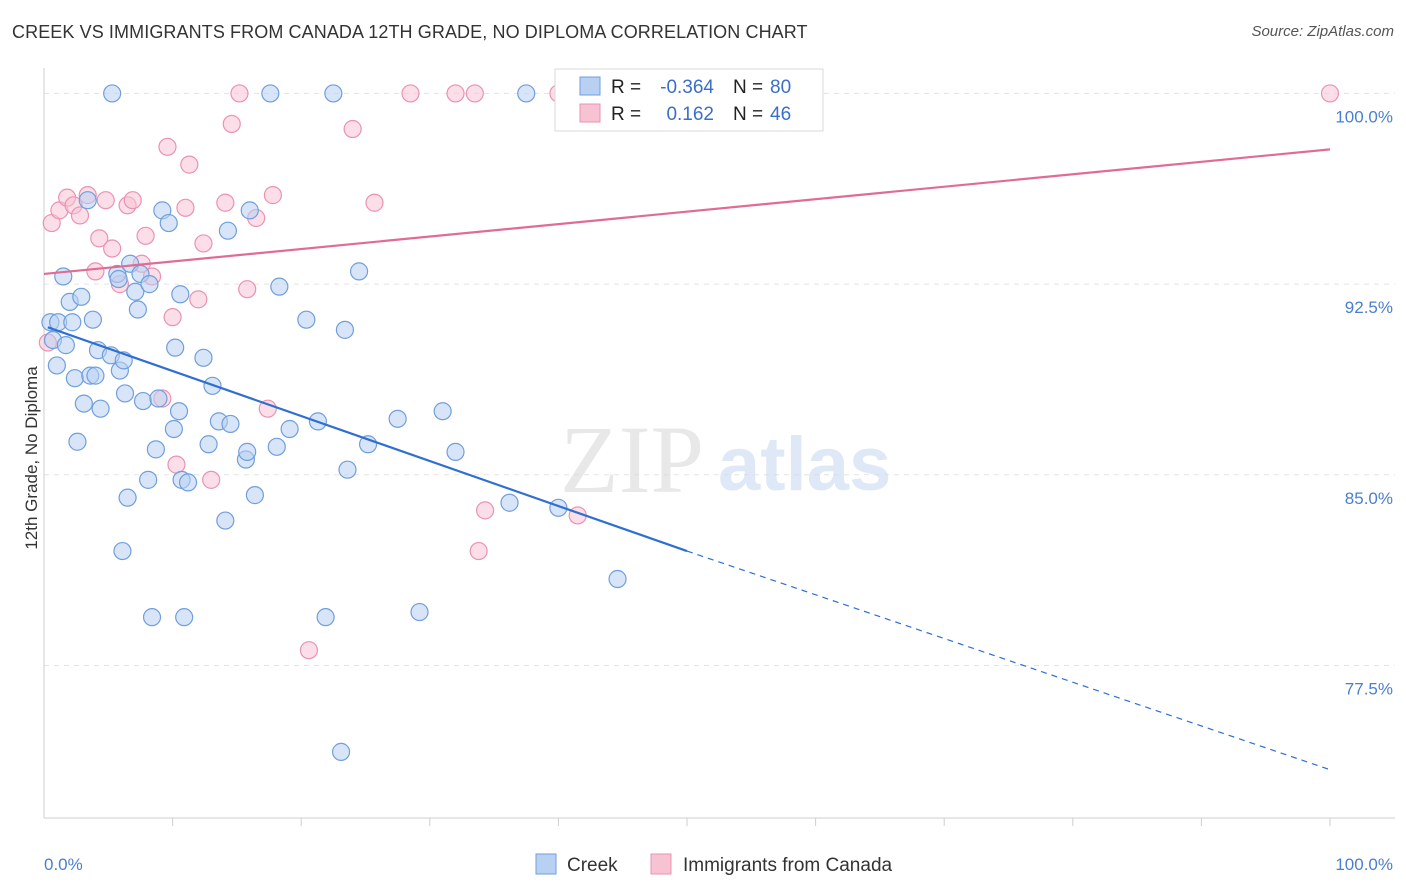 Image resolution: width=1406 pixels, height=892 pixels. What do you see at coordinates (367, 439) in the screenshot?
I see `trend-line-creek` at bounding box center [367, 439].